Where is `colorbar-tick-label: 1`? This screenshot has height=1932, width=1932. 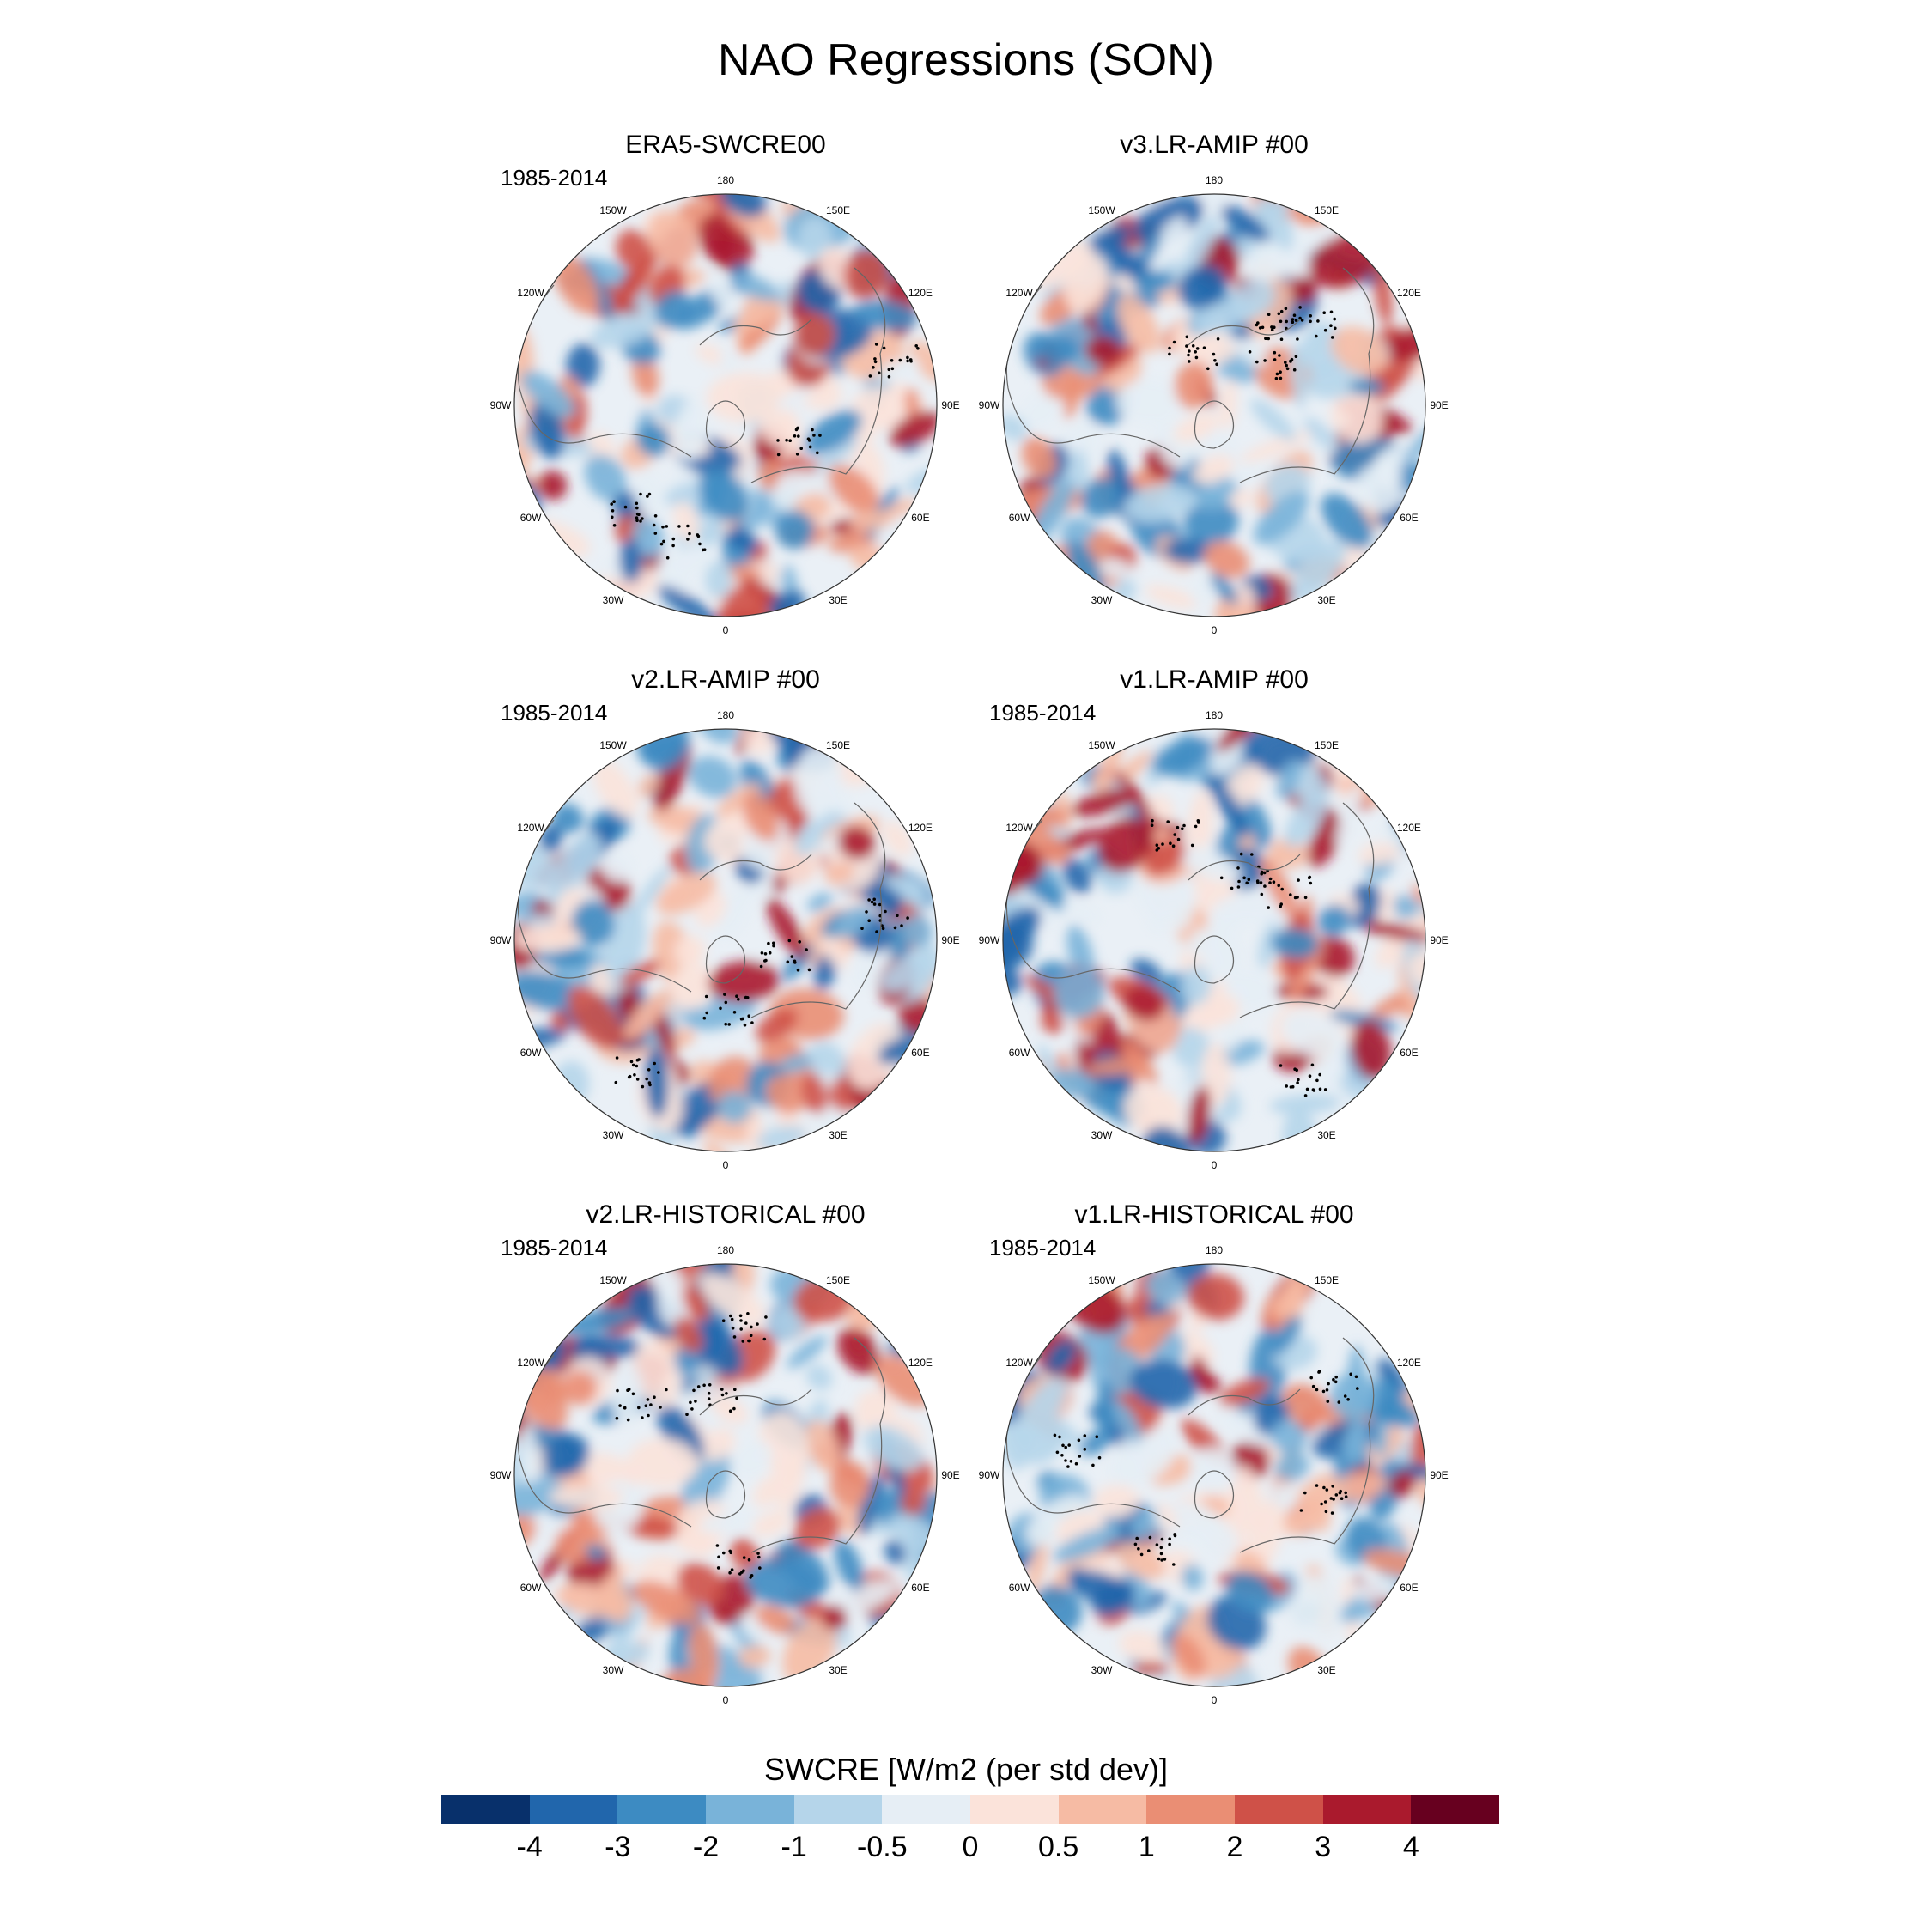
colorbar-tick-label: 1 is located at coordinates (1146, 1847).